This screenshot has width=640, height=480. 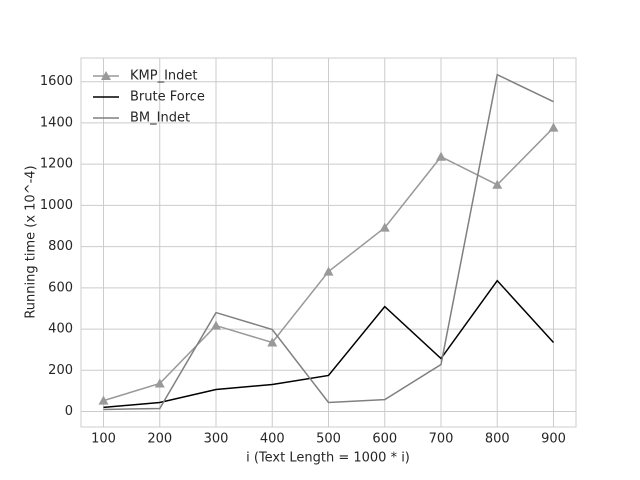 What do you see at coordinates (69, 411) in the screenshot?
I see `y-tick-label: 0` at bounding box center [69, 411].